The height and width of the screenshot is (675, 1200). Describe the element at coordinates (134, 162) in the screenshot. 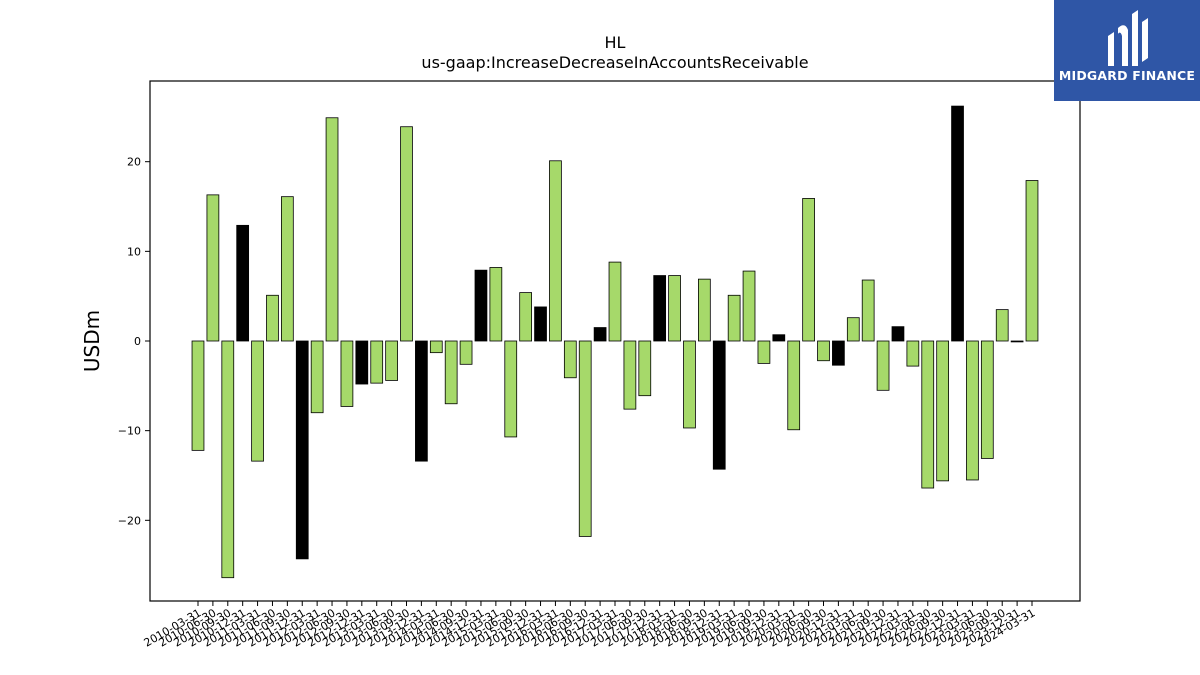

I see `y-tick-label: 20` at that location.